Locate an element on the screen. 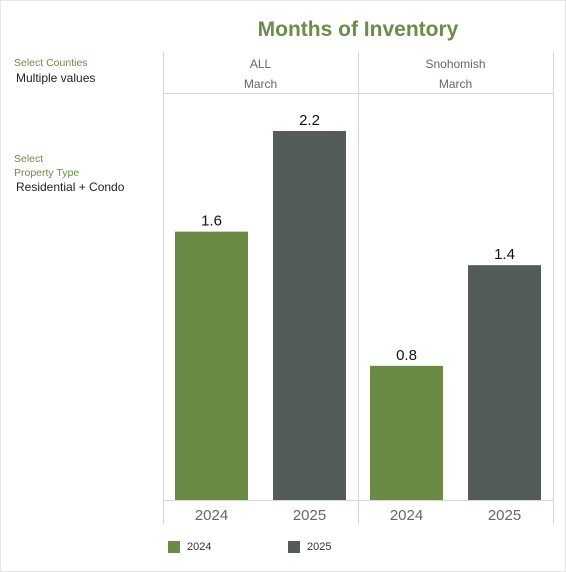 The height and width of the screenshot is (572, 566). chart-title: Months of Inventory is located at coordinates (358, 29).